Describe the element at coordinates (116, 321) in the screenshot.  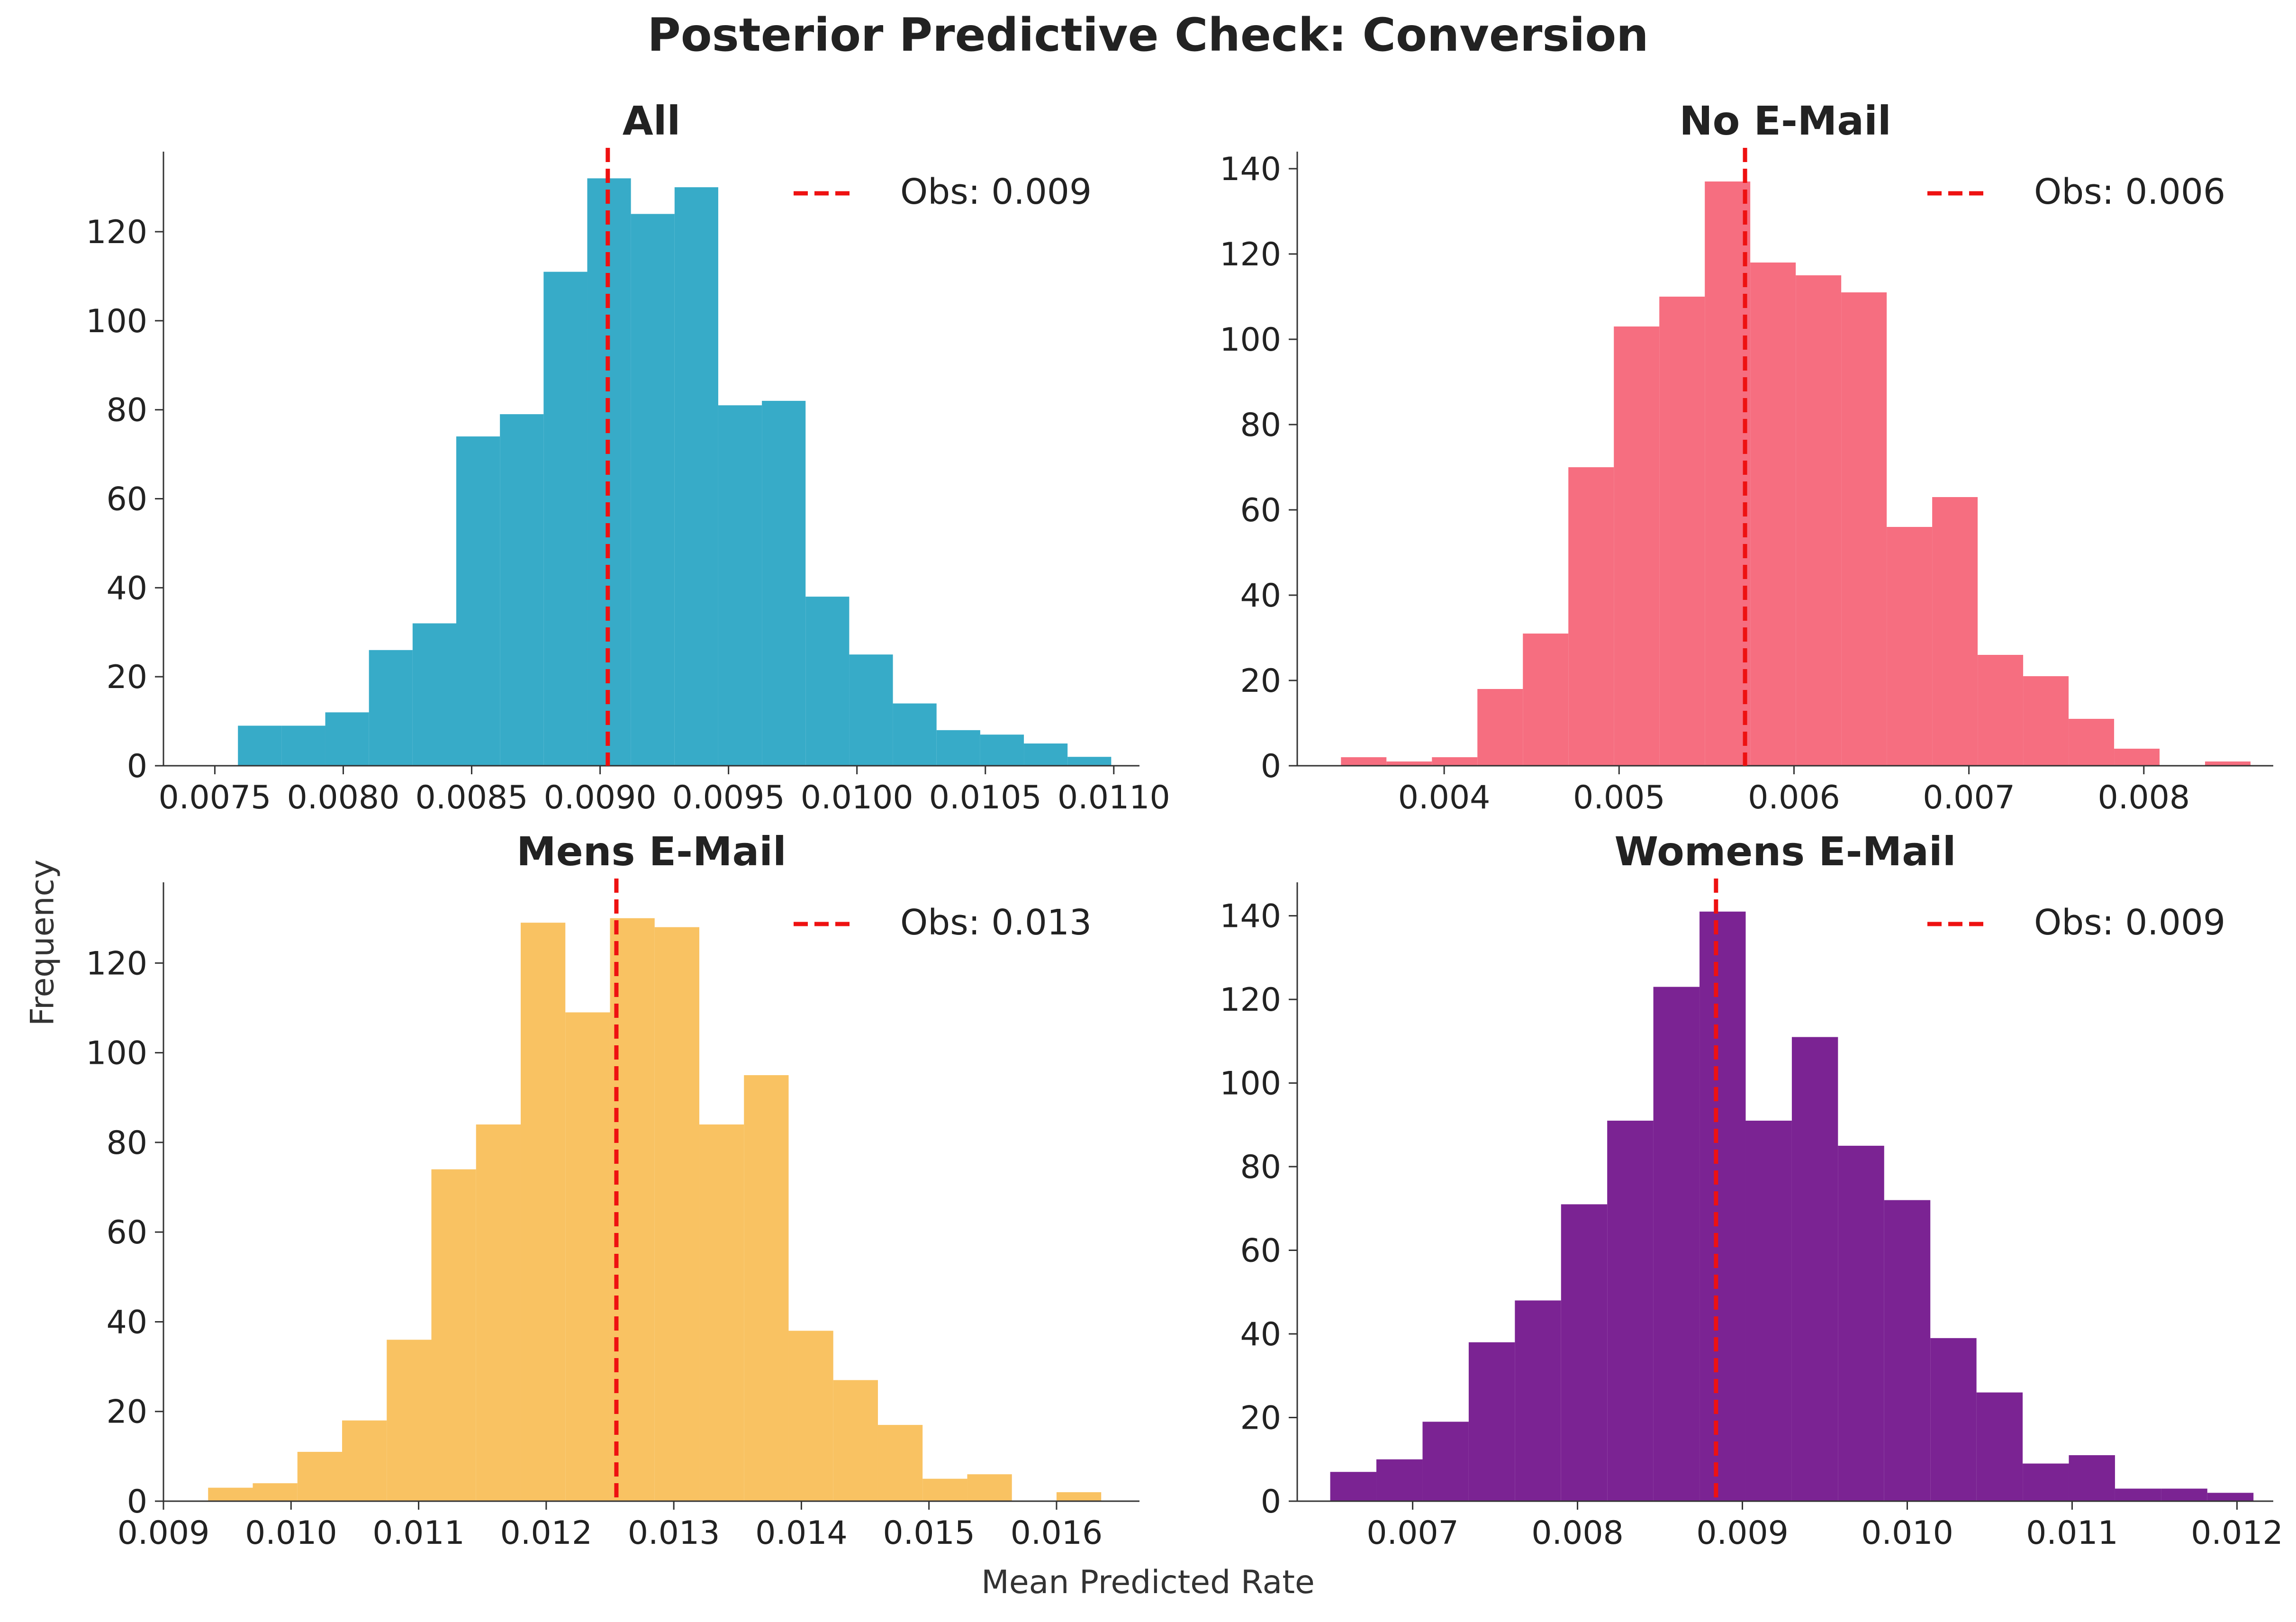
I see `all-y-tick-label: 100` at that location.